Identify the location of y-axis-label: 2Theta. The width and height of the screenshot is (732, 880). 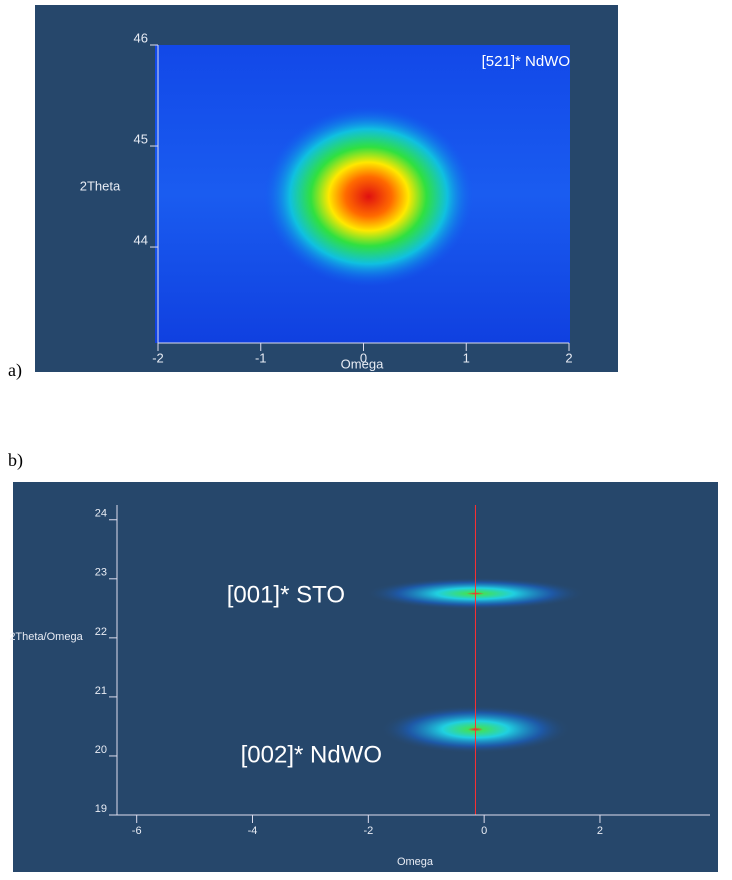
(100, 185).